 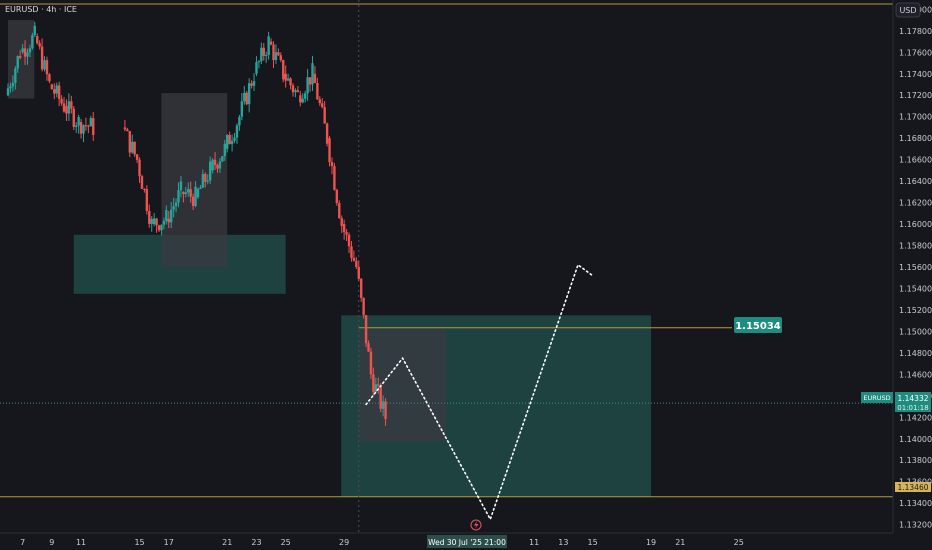 I want to click on y-tick-label: 1.14000, so click(x=915, y=439).